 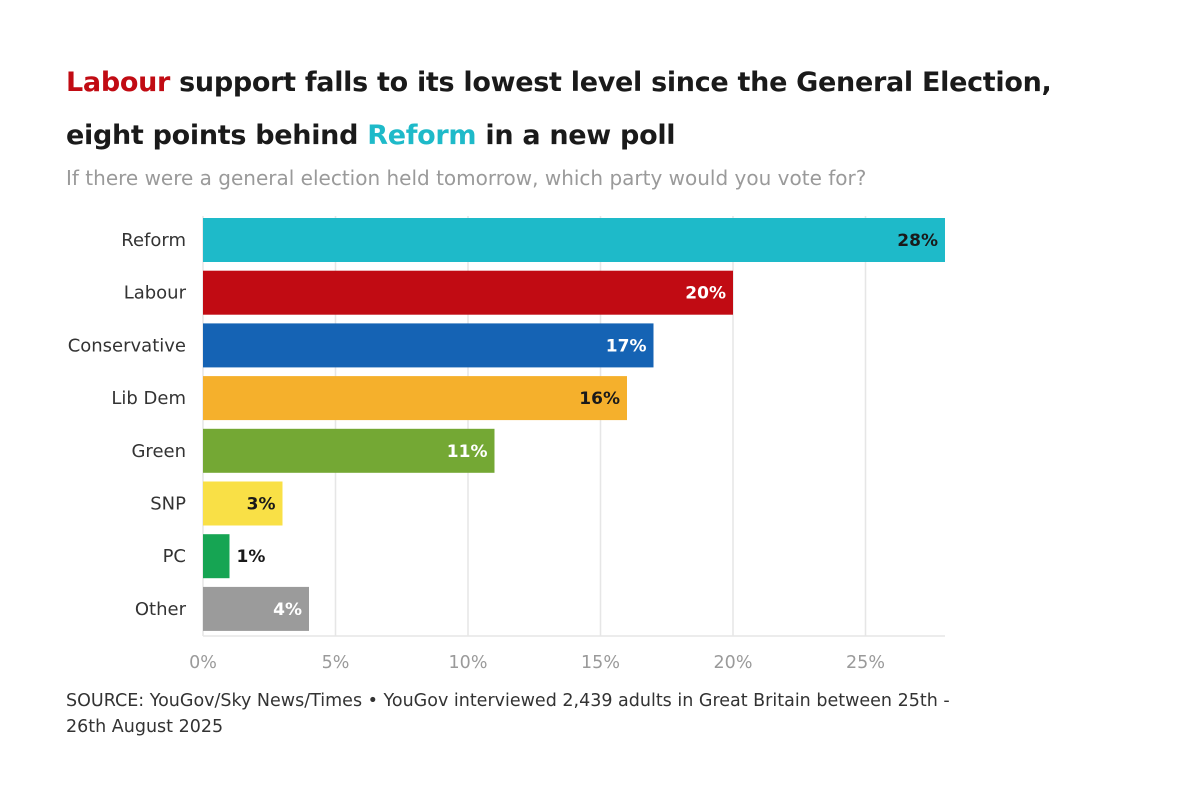 I want to click on x-tick-label-10: 10%, so click(x=468, y=663).